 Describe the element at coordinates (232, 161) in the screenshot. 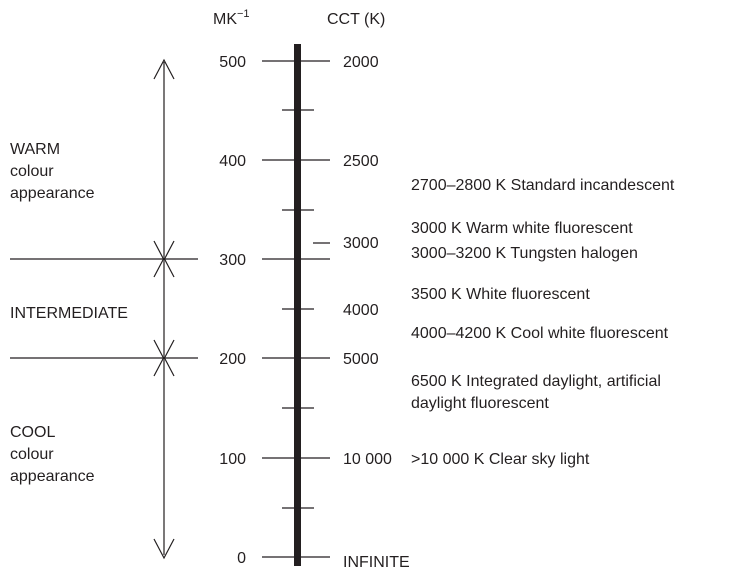

I see `mired-label-400: 400` at that location.